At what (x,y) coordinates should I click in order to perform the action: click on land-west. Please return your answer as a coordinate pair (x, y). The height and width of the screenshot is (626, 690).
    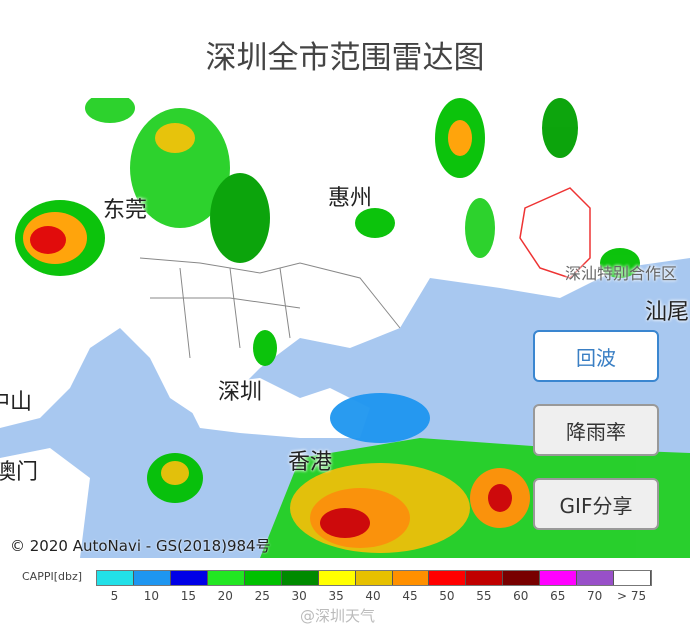
    Looking at the image, I should click on (45, 503).